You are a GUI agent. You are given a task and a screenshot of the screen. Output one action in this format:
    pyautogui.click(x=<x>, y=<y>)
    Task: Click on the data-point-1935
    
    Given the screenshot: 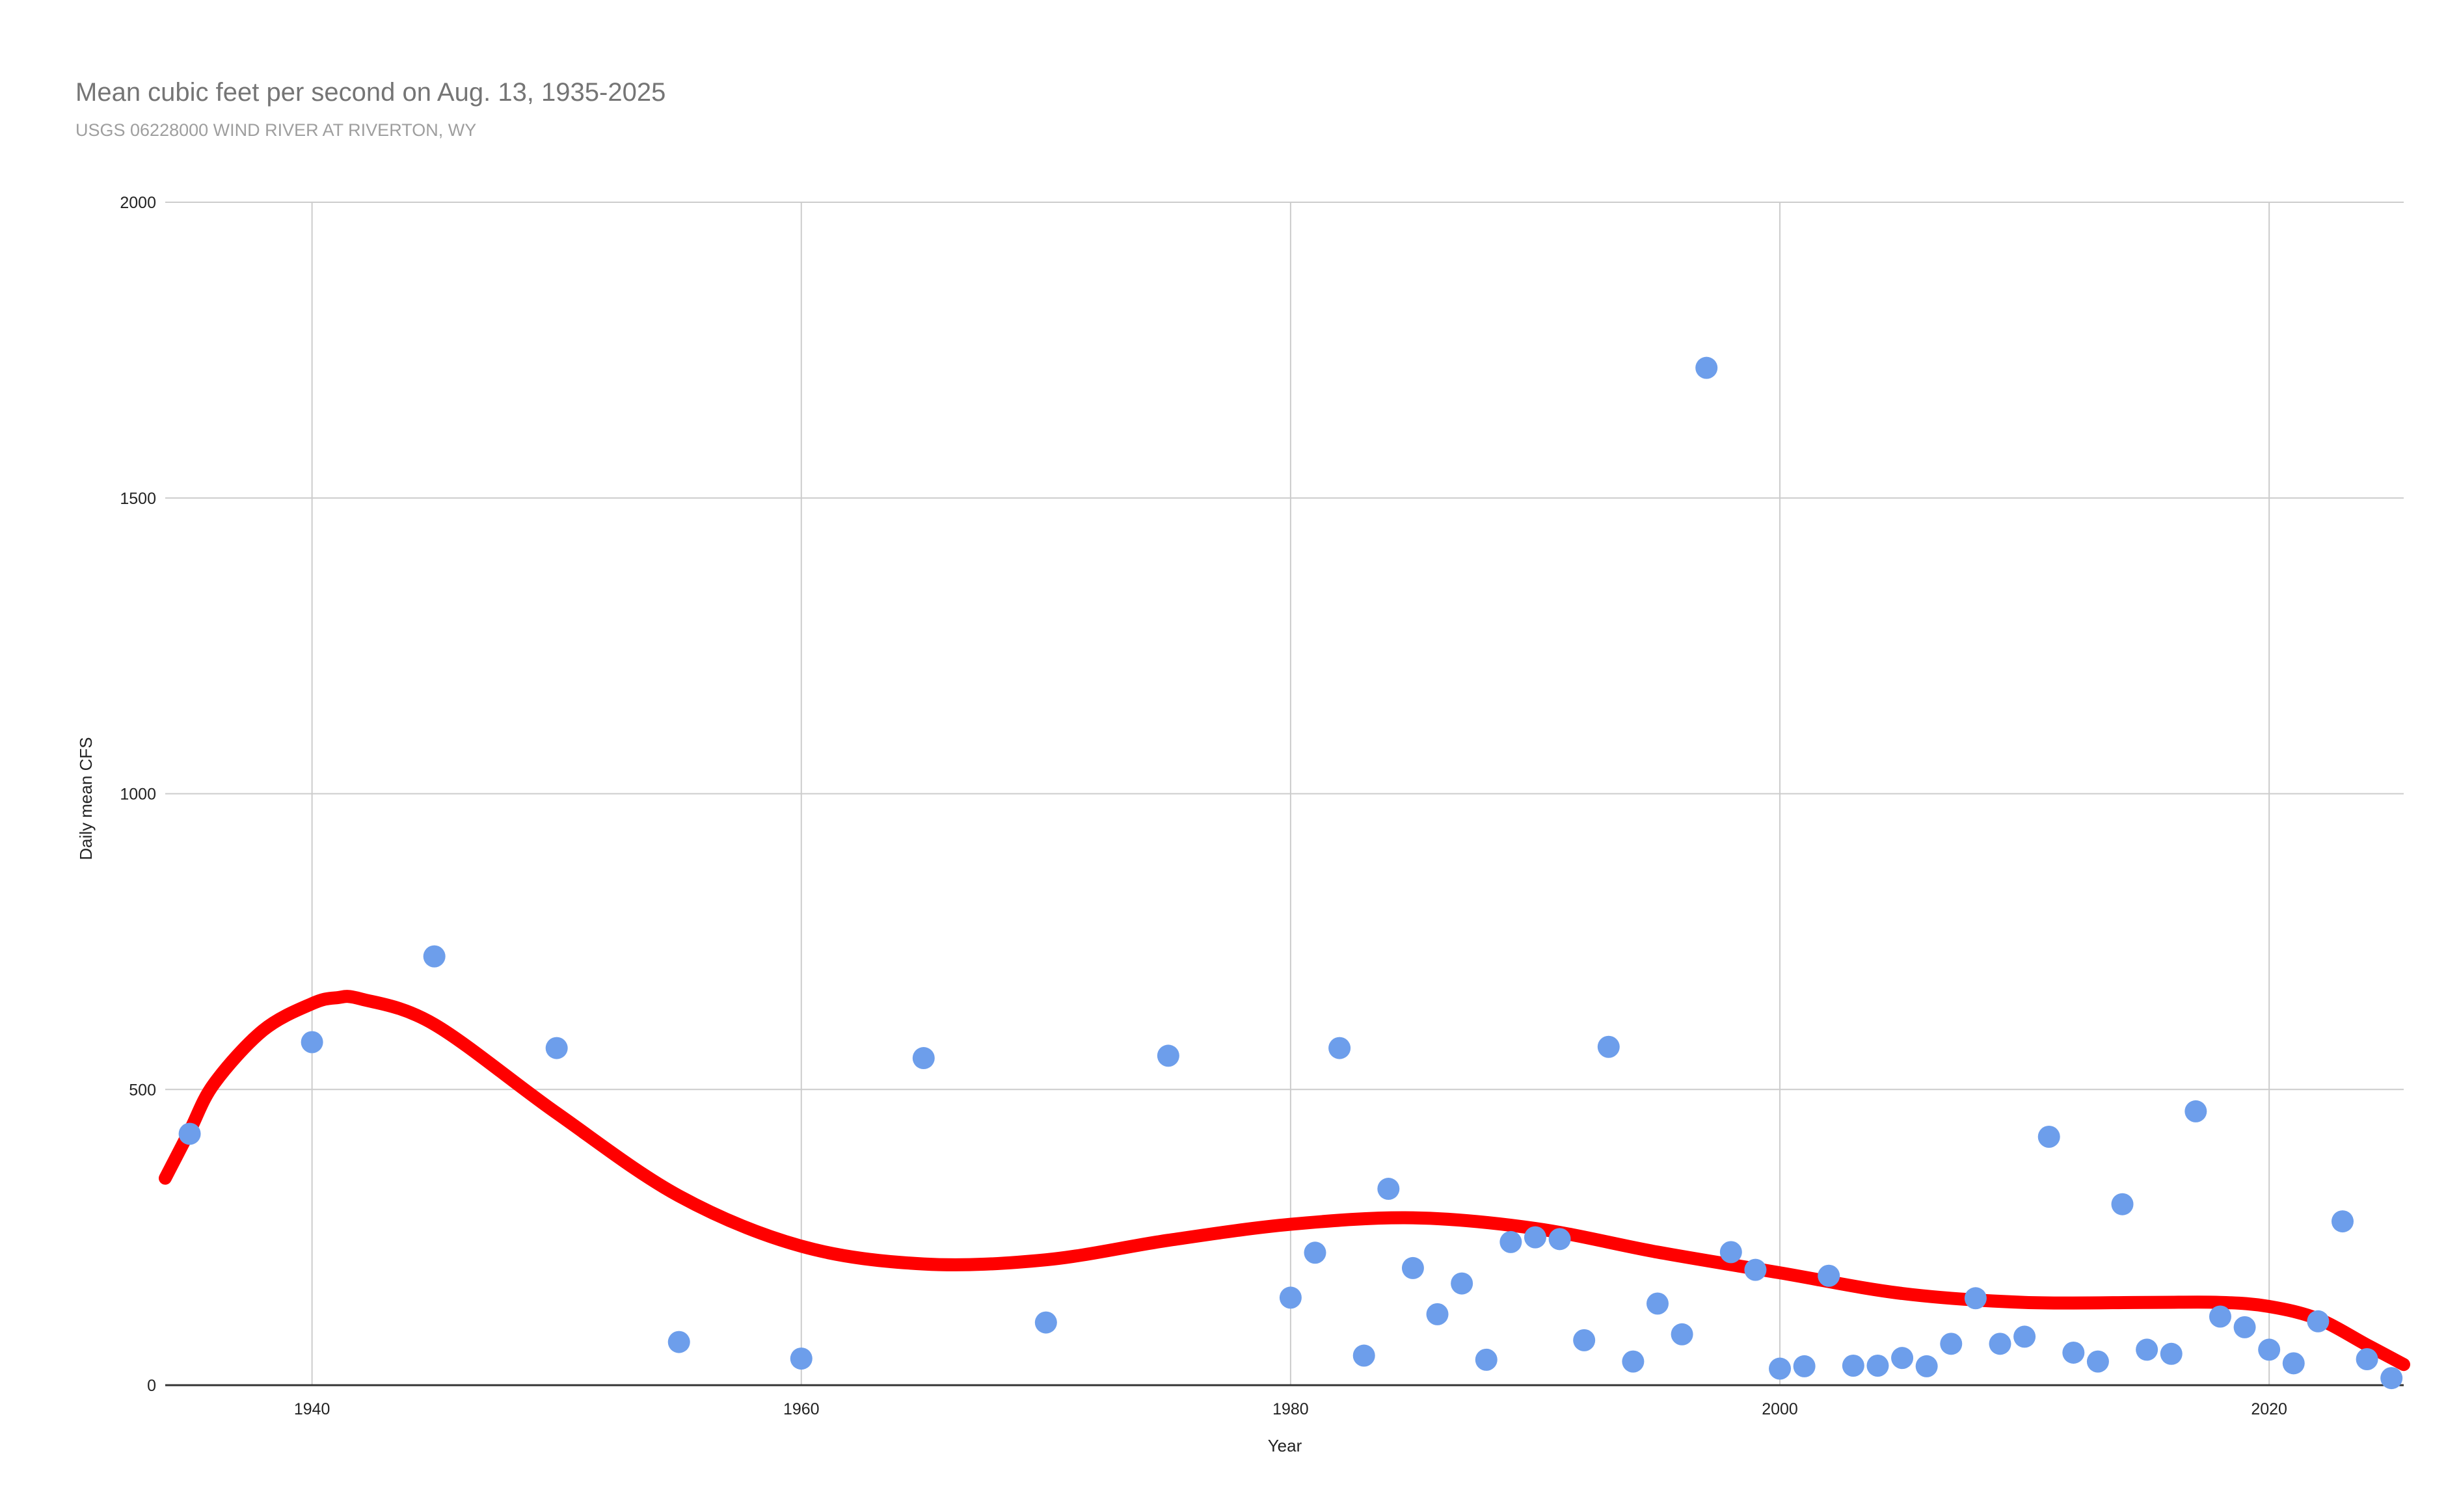 What is the action you would take?
    pyautogui.click(x=190, y=1133)
    